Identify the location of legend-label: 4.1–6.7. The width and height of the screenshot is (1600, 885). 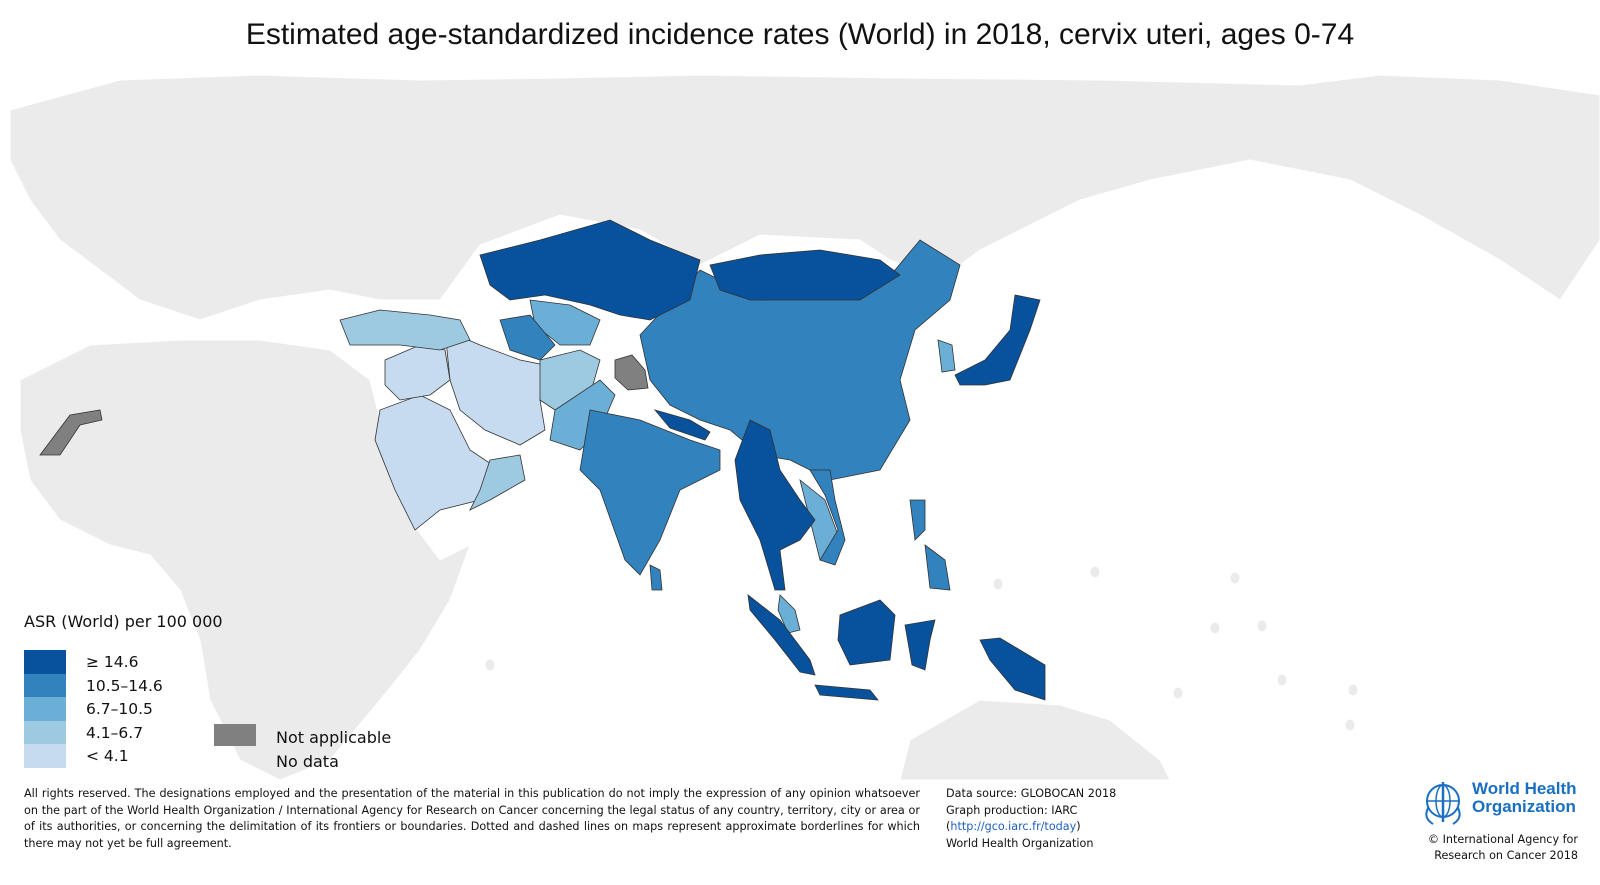
(115, 732).